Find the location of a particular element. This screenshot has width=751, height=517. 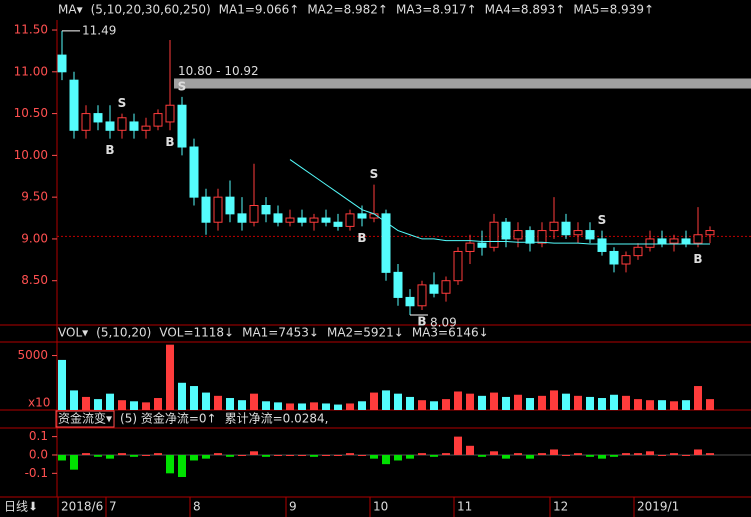

x-tick-label: 11 is located at coordinates (464, 507).